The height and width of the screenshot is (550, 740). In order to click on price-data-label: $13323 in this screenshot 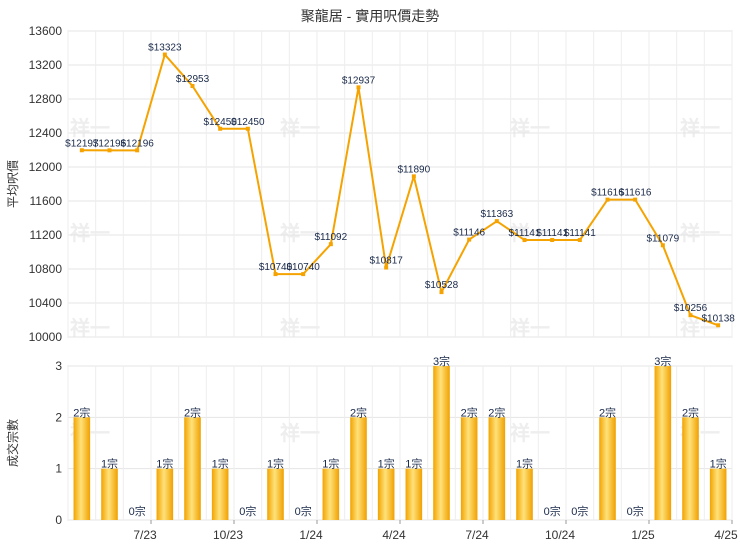, I will do `click(165, 48)`.